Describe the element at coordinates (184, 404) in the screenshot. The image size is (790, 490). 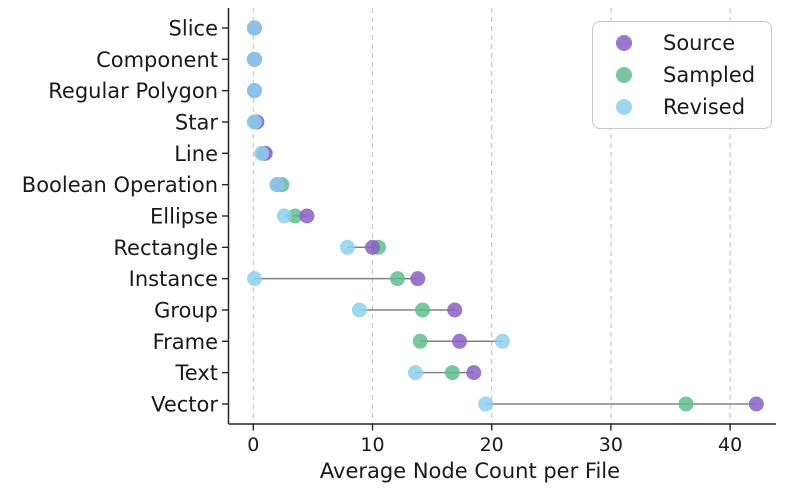
I see `y-tick-label: Vector` at that location.